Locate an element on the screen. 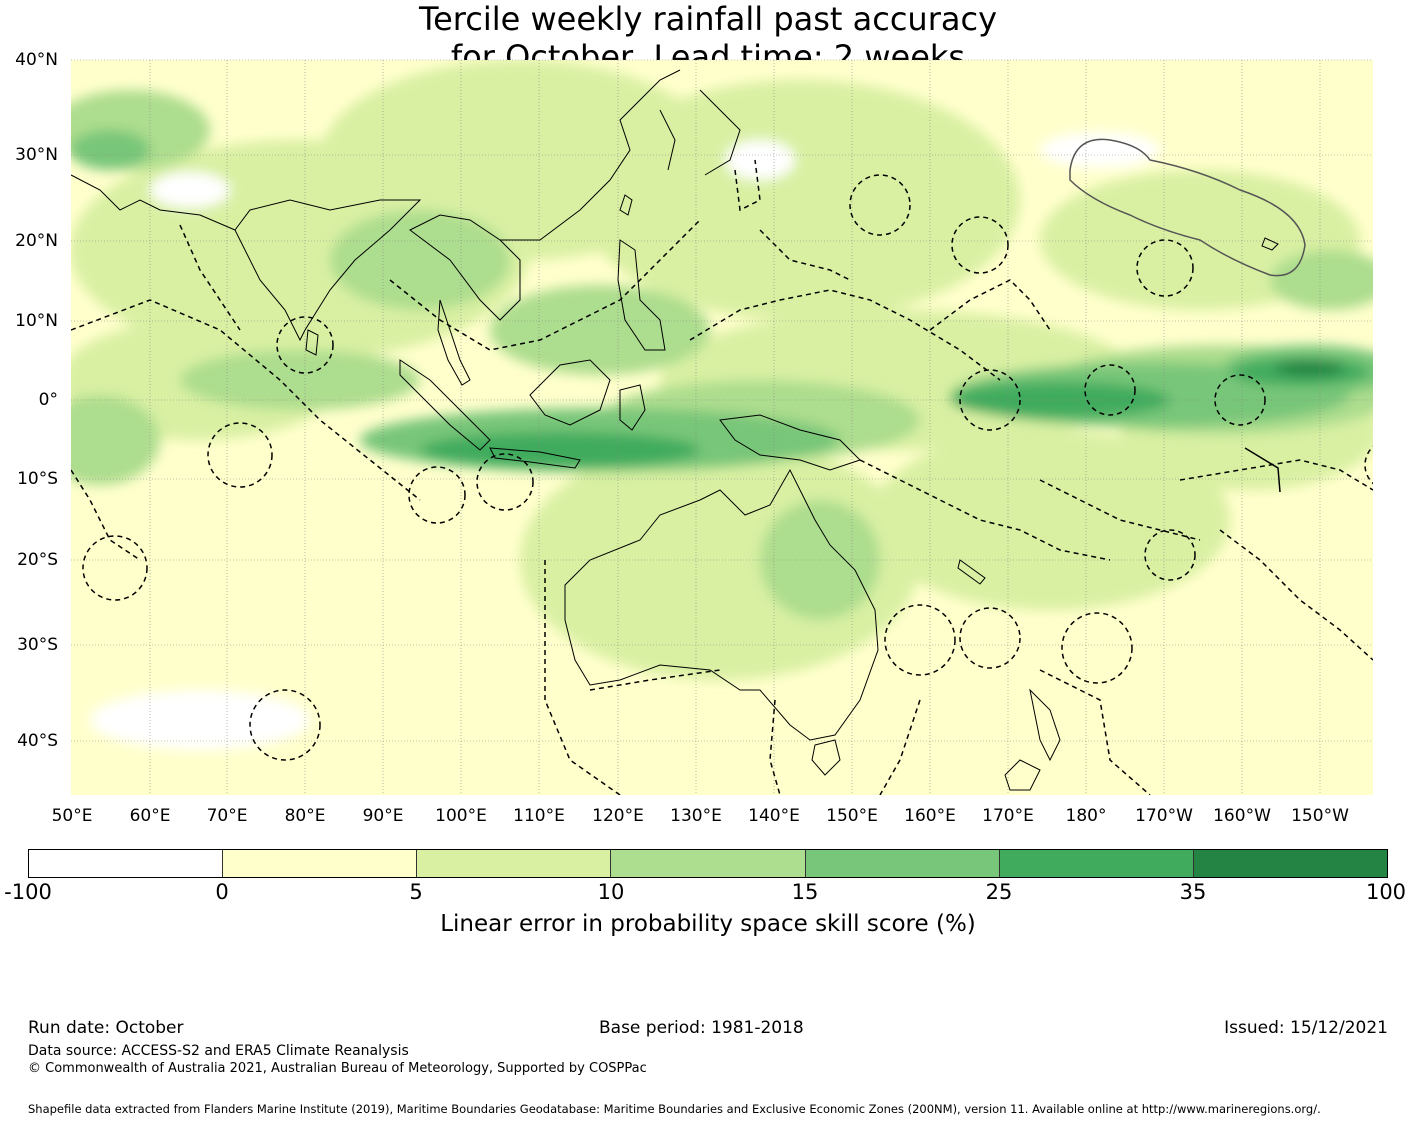 The height and width of the screenshot is (1125, 1416). colorbar-tick: 0 is located at coordinates (222, 892).